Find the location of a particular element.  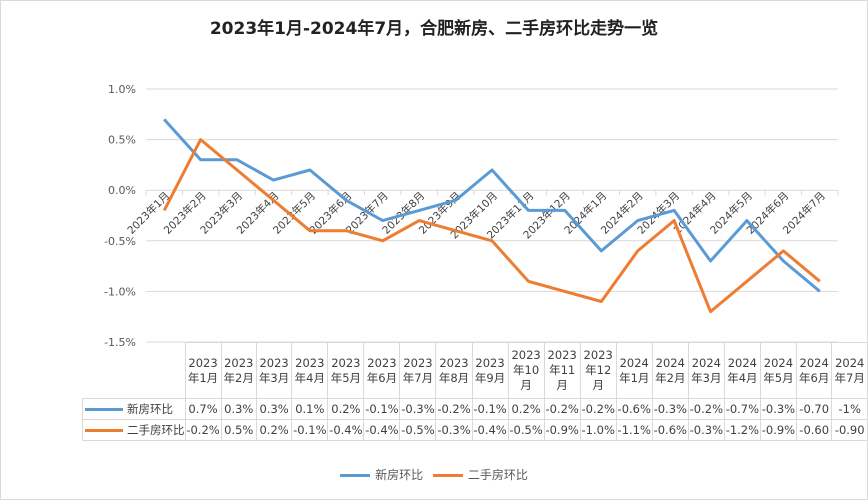

table-header-cell: 2024 年2月 is located at coordinates (670, 370).